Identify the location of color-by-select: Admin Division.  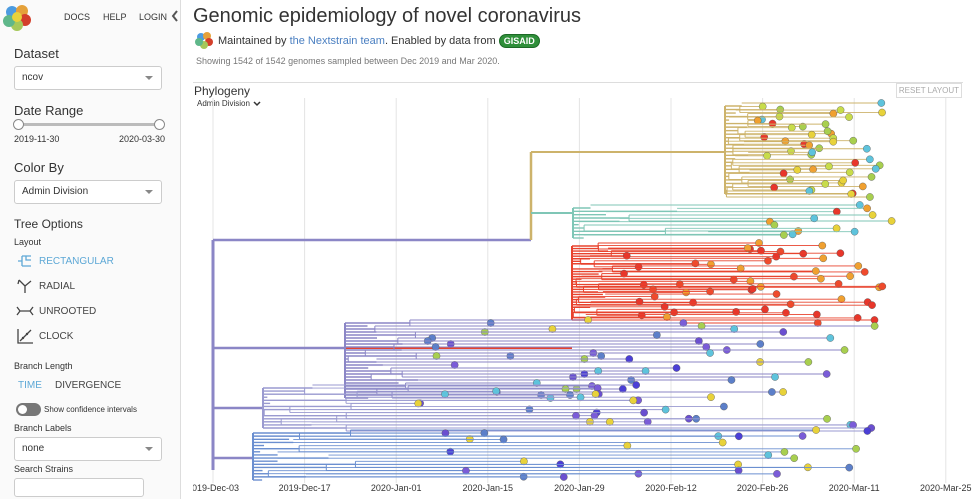
(88, 192).